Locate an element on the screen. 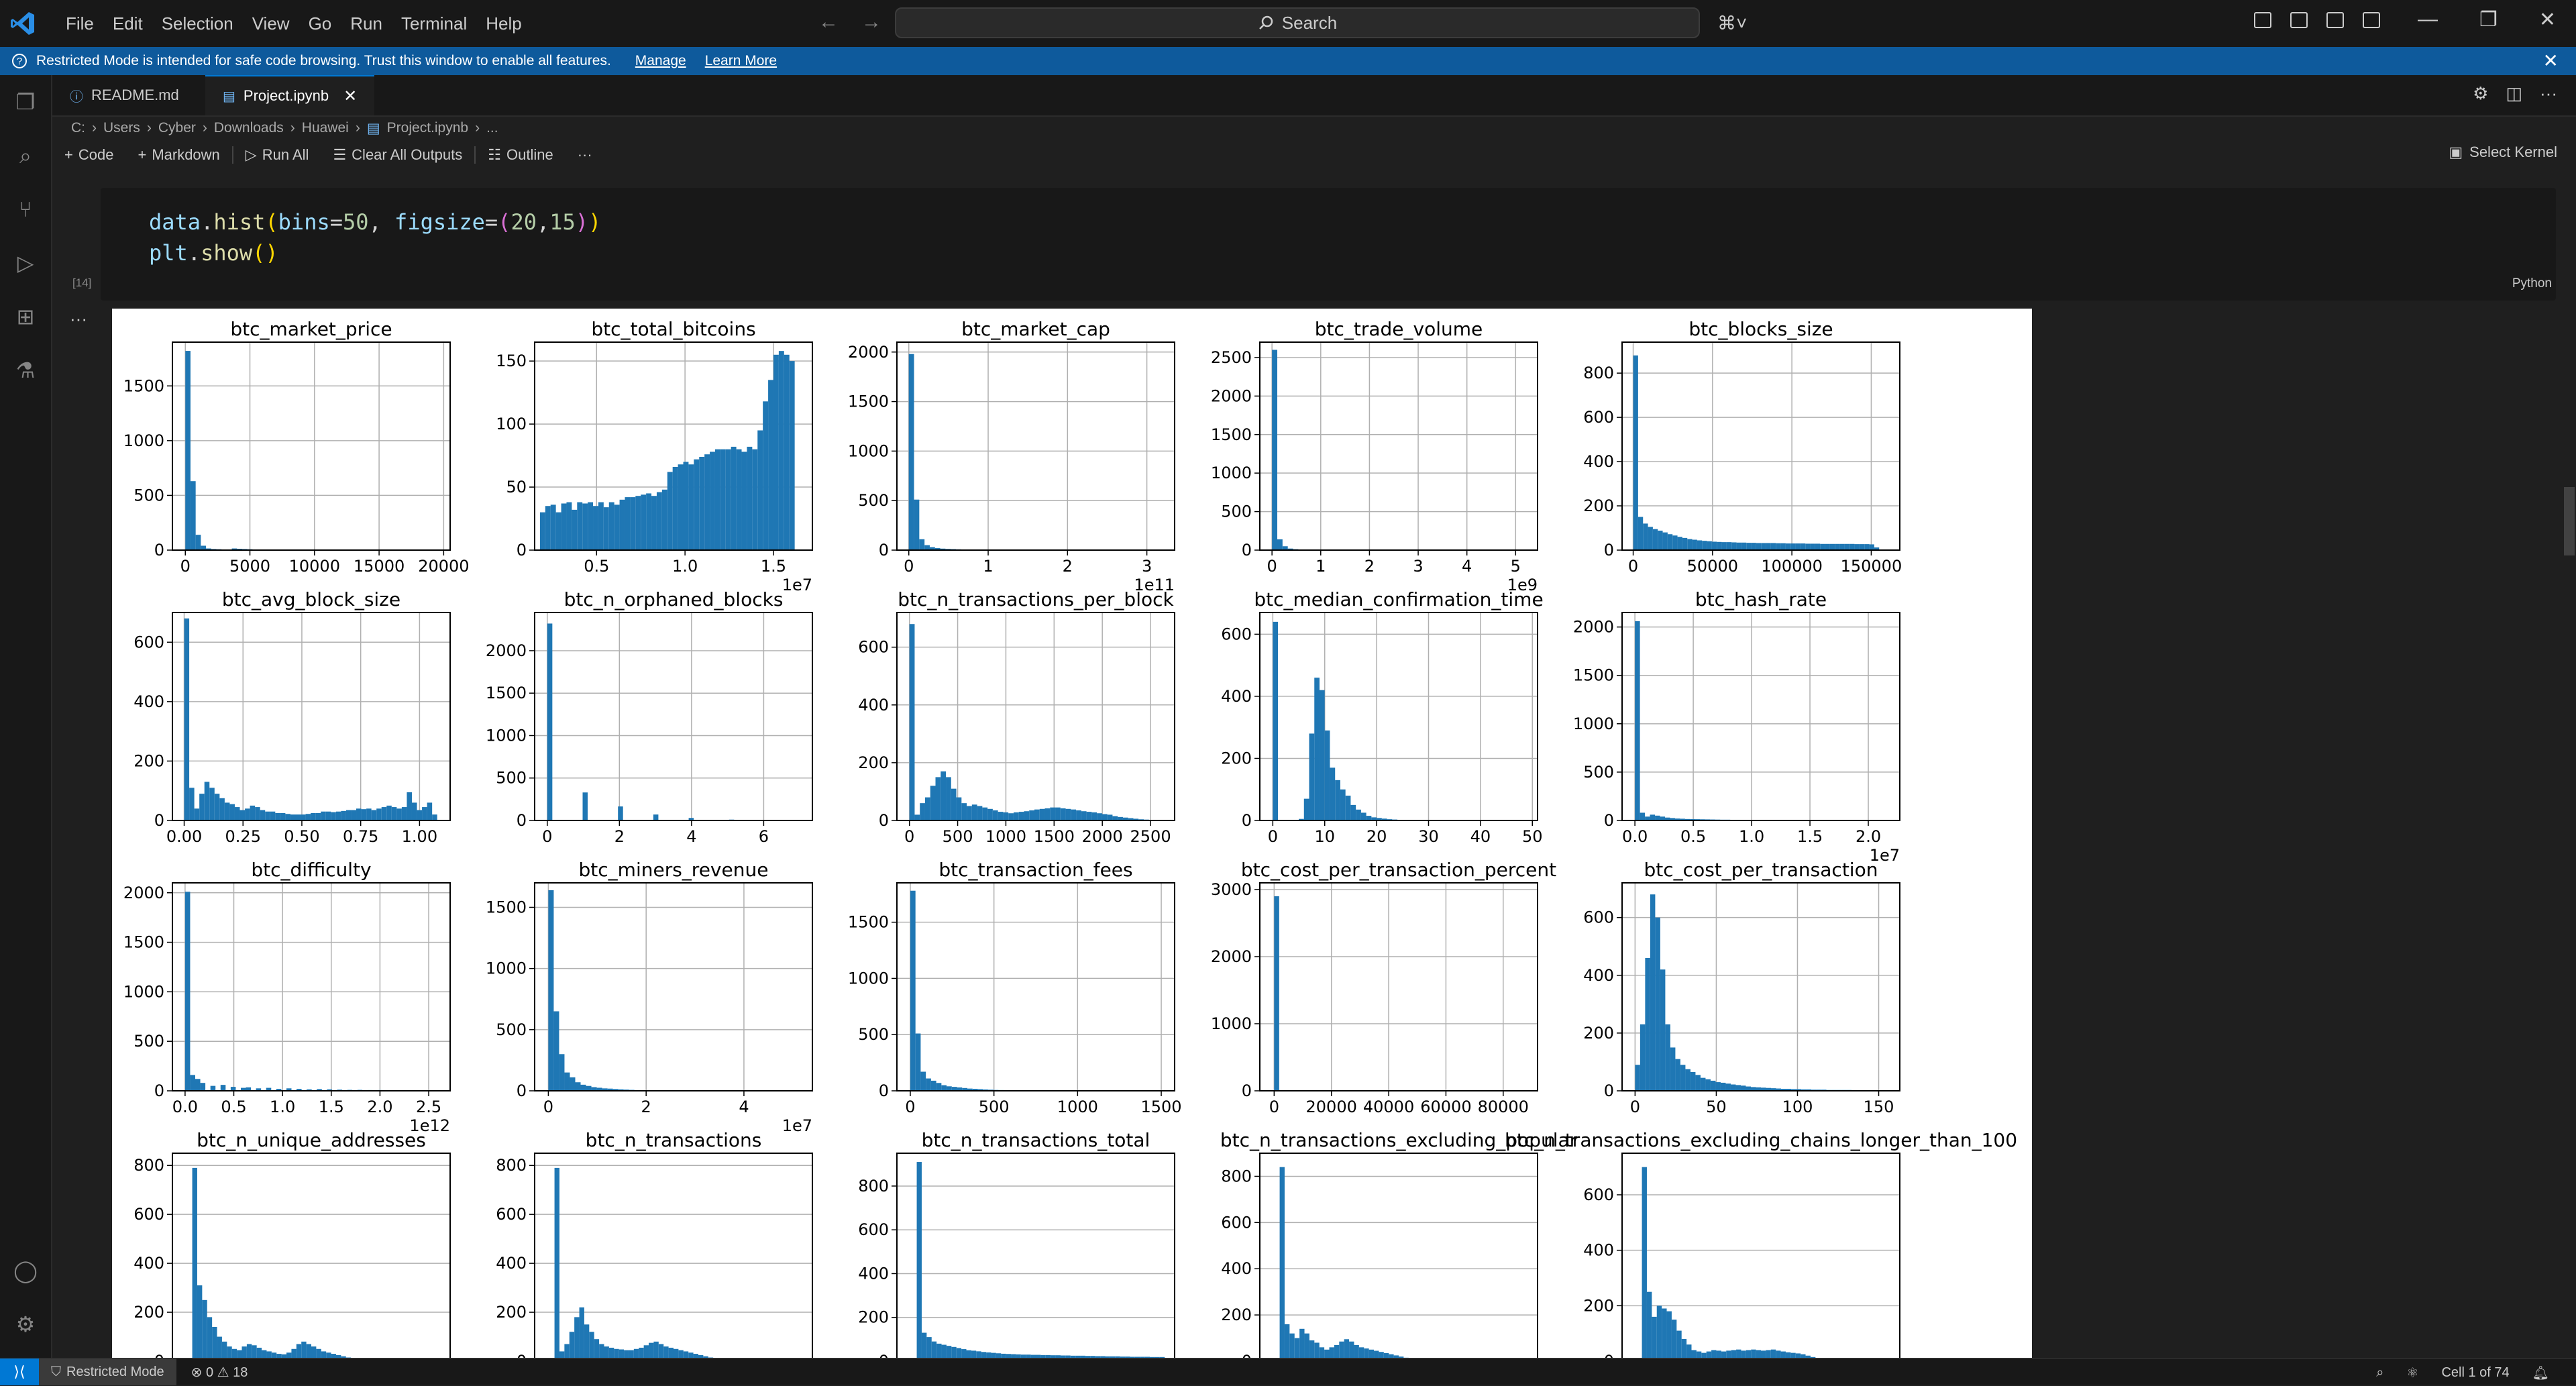  extensions-icon: ⊞ is located at coordinates (25, 316).